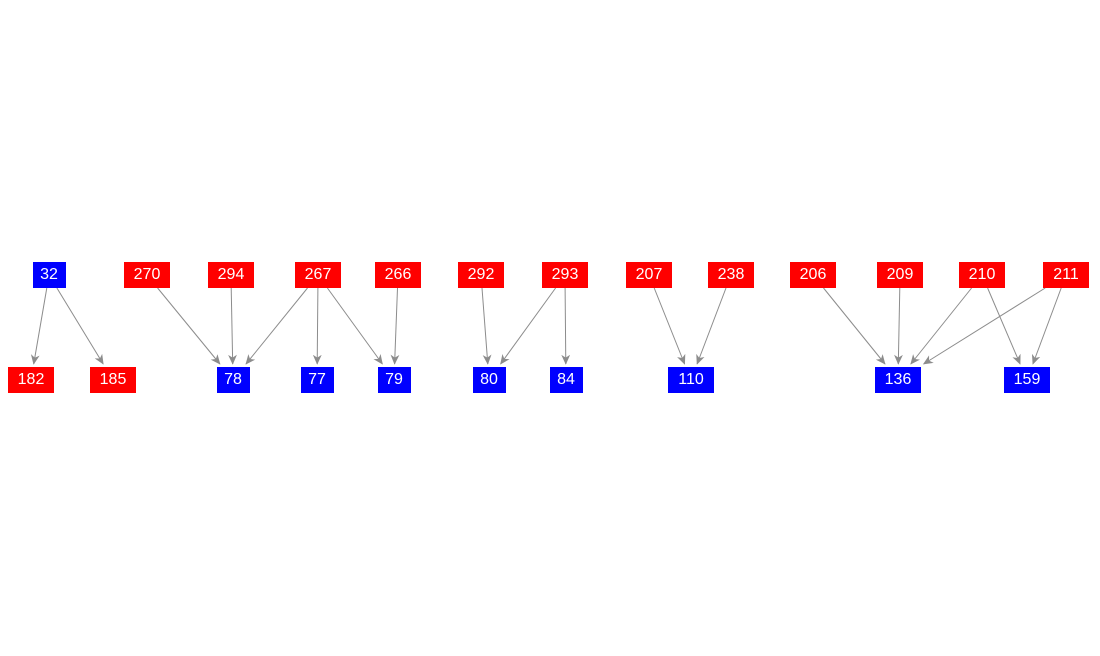 This screenshot has width=1100, height=656. What do you see at coordinates (566, 380) in the screenshot?
I see `graph-node-84: 84` at bounding box center [566, 380].